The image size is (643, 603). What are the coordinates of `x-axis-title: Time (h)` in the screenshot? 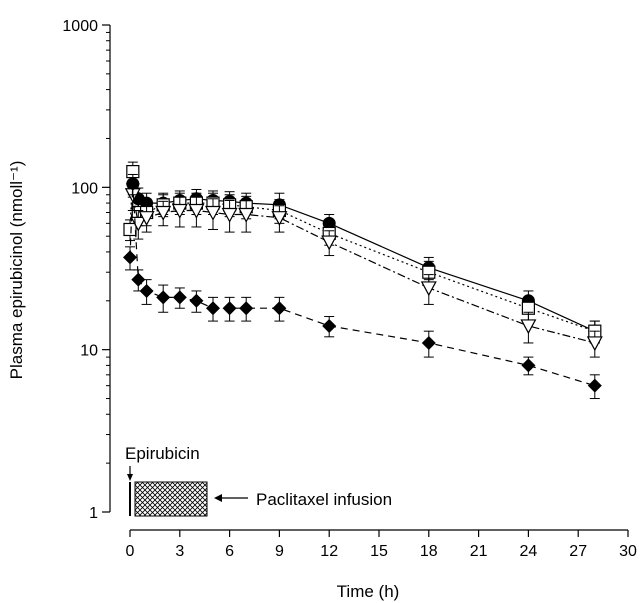 It's located at (368, 591).